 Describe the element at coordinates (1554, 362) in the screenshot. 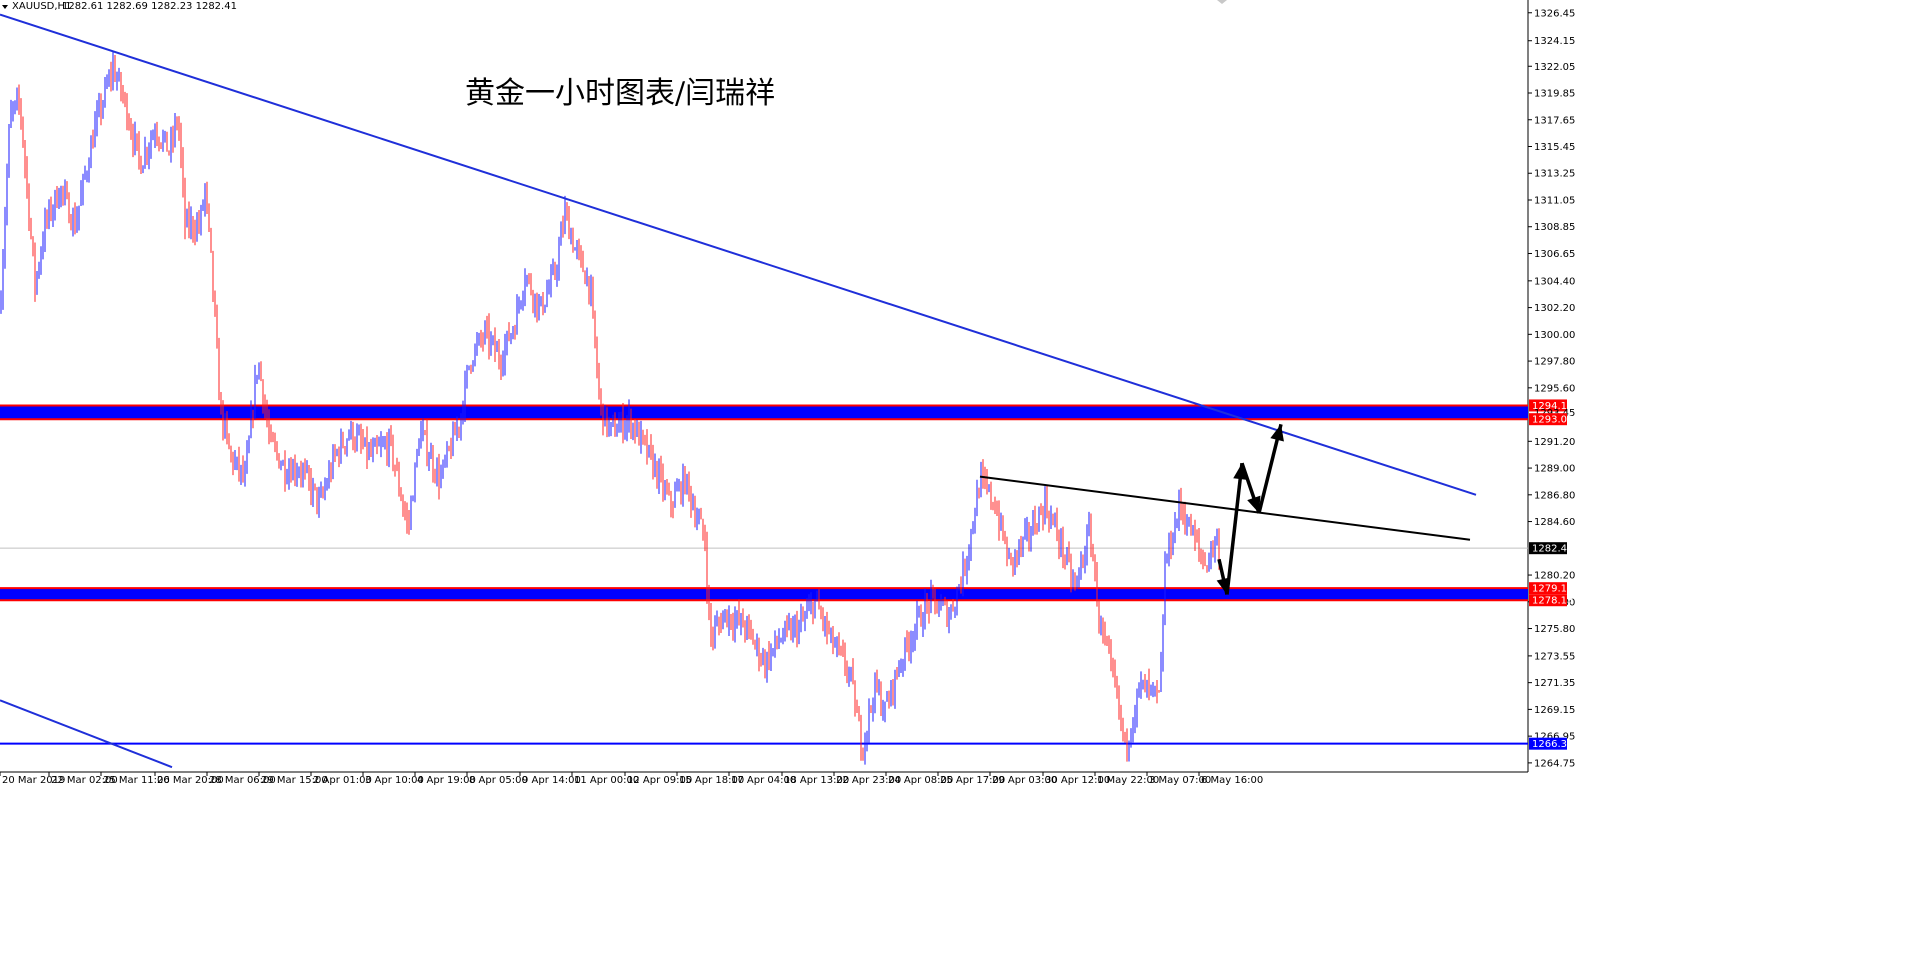

I see `y-tick-label: 1297.80` at that location.